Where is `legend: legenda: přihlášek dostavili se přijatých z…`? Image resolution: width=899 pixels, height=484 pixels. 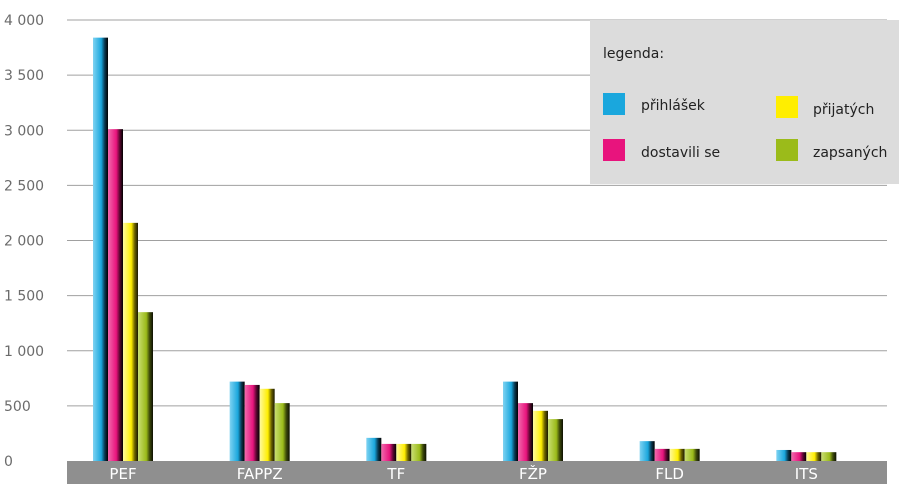
legend: legenda: přihlášek dostavili se přijatých z… is located at coordinates (744, 102).